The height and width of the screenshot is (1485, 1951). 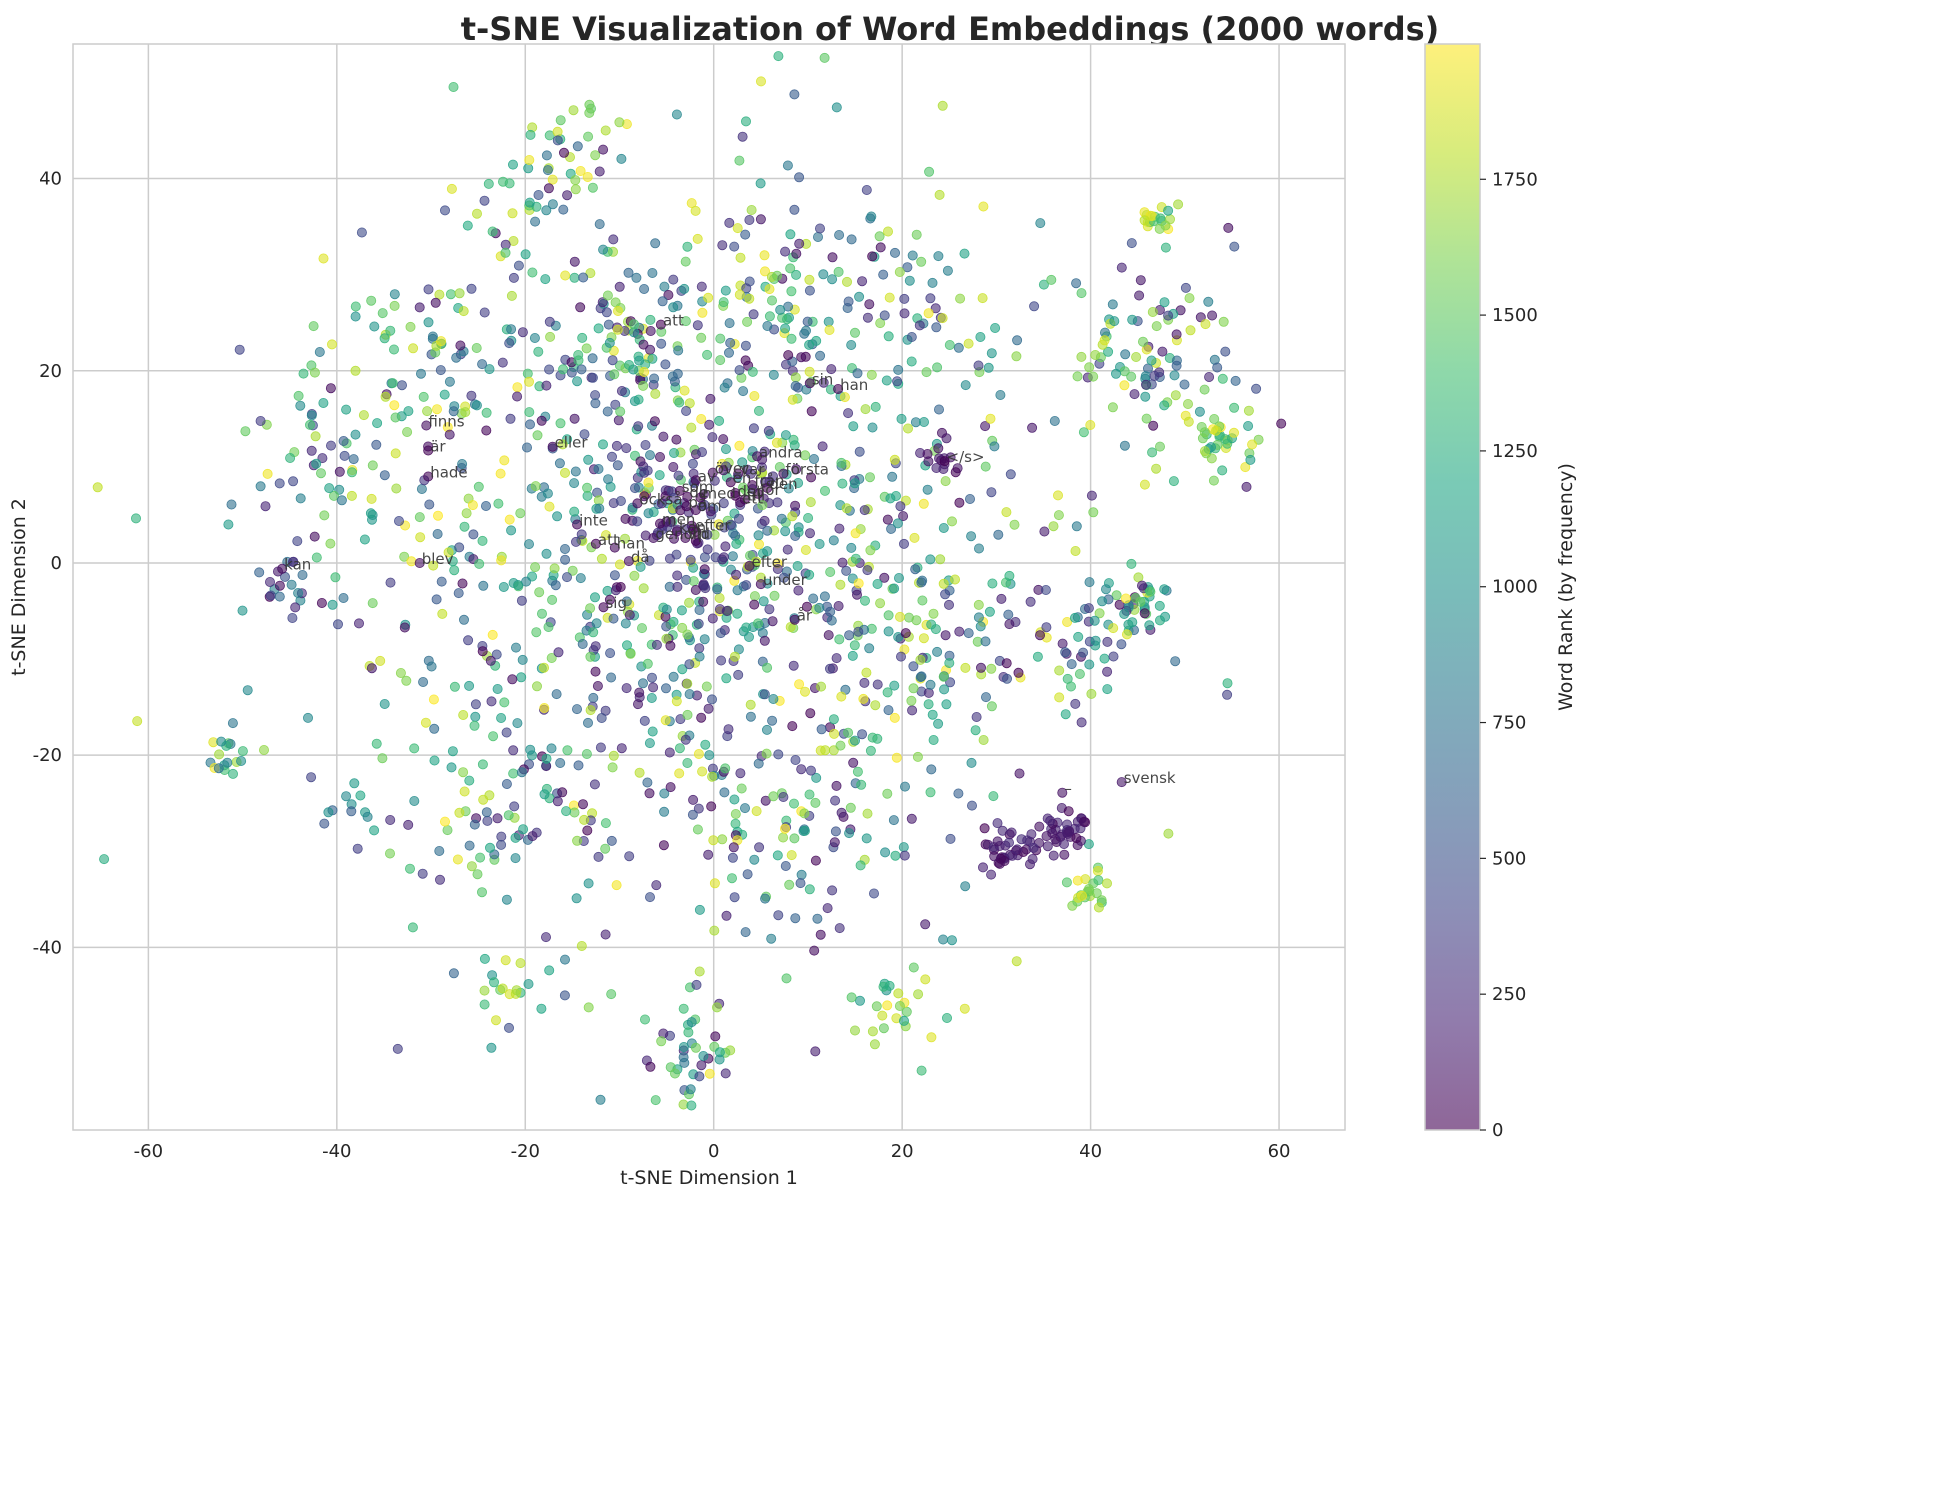 I want to click on word-label: till, so click(x=756, y=496).